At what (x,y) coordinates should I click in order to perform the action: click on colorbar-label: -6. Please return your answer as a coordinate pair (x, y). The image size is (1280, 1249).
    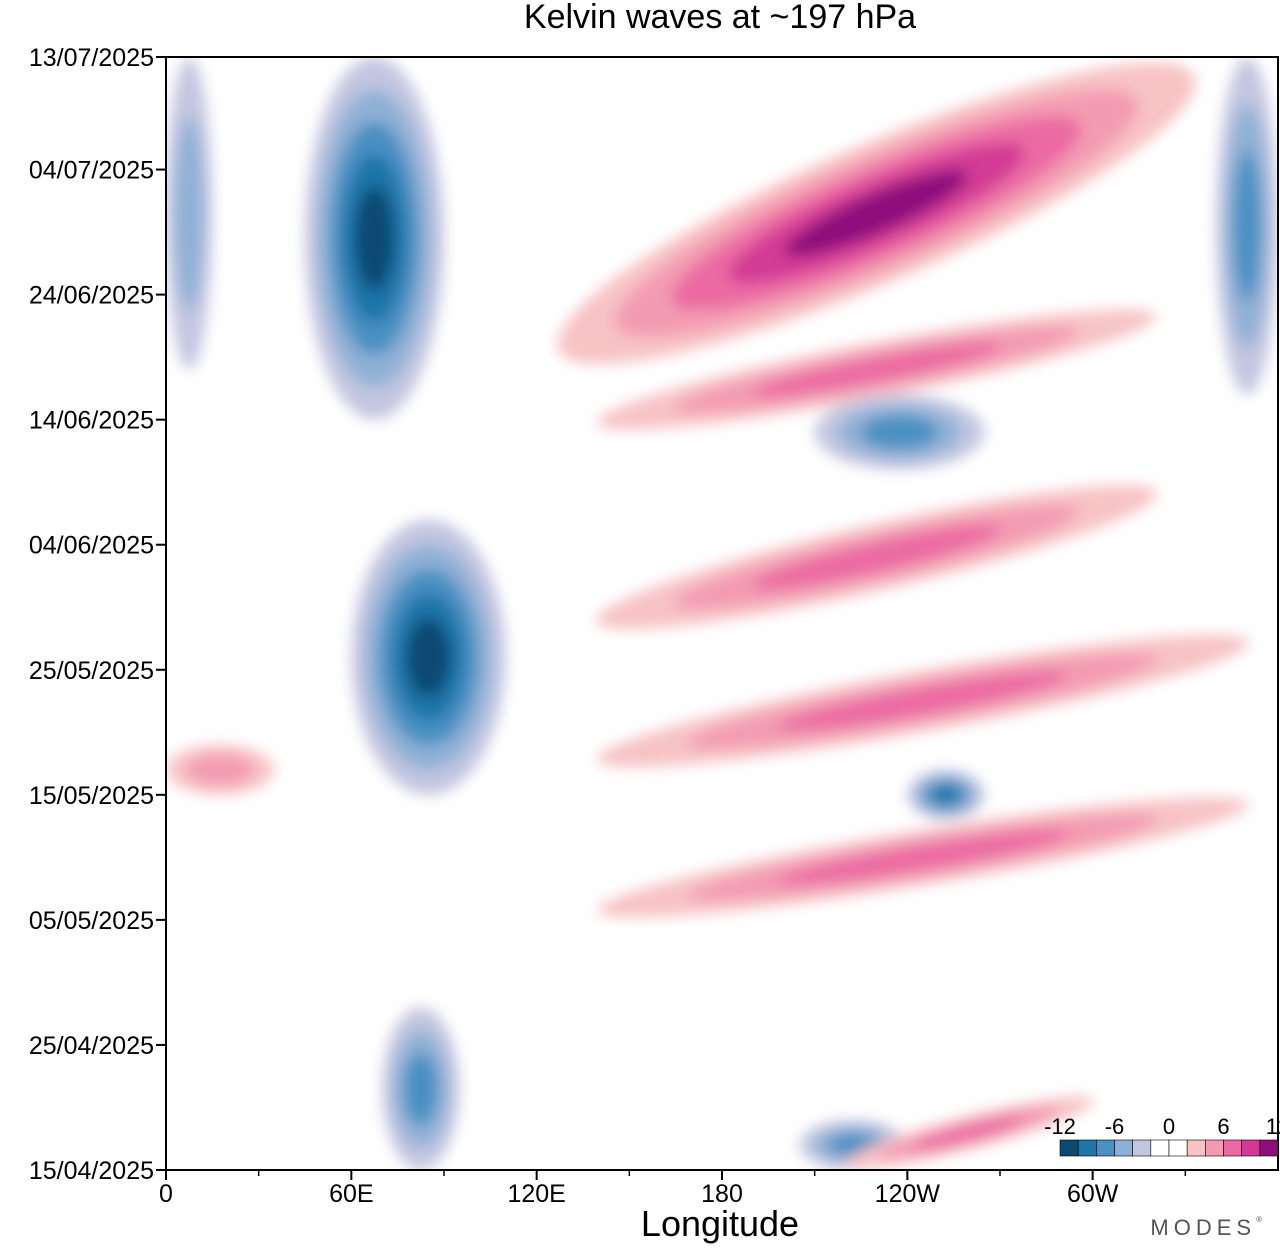
    Looking at the image, I should click on (1115, 1126).